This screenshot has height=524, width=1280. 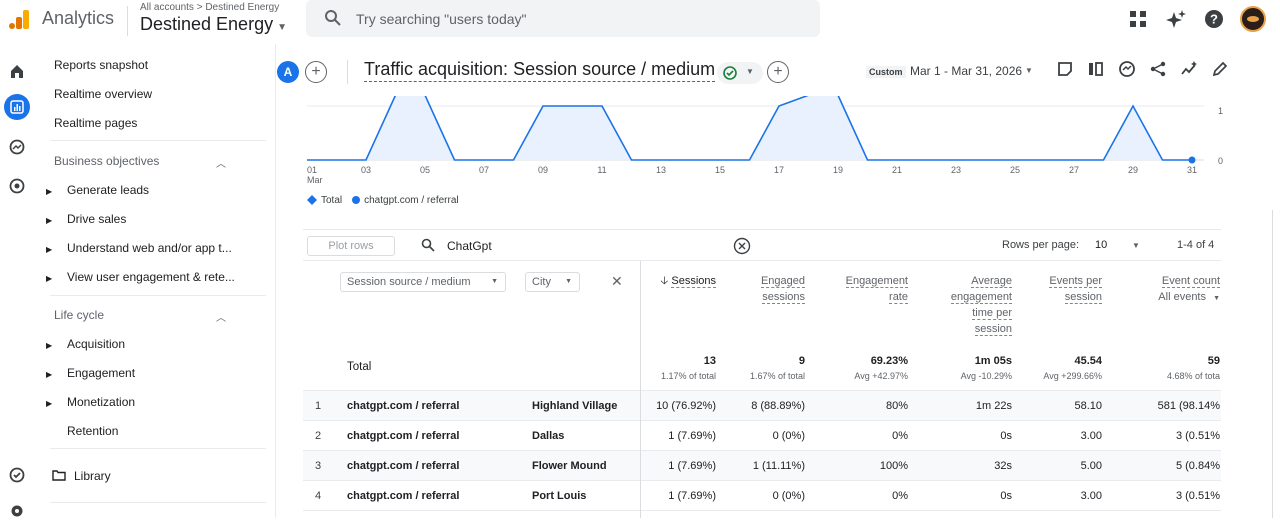 I want to click on nav-realtime-overview: Realtime overview, so click(x=103, y=94).